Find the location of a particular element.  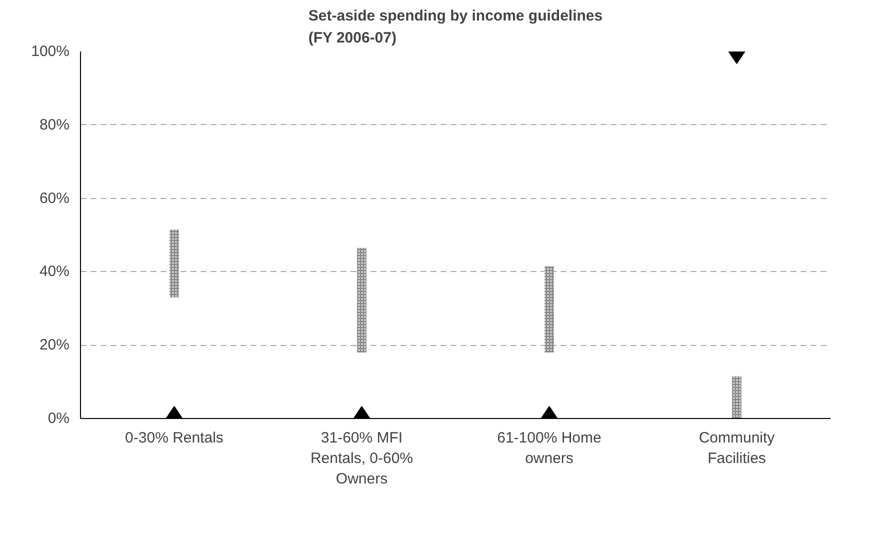

x-tick-label: Community Facilities is located at coordinates (737, 448).